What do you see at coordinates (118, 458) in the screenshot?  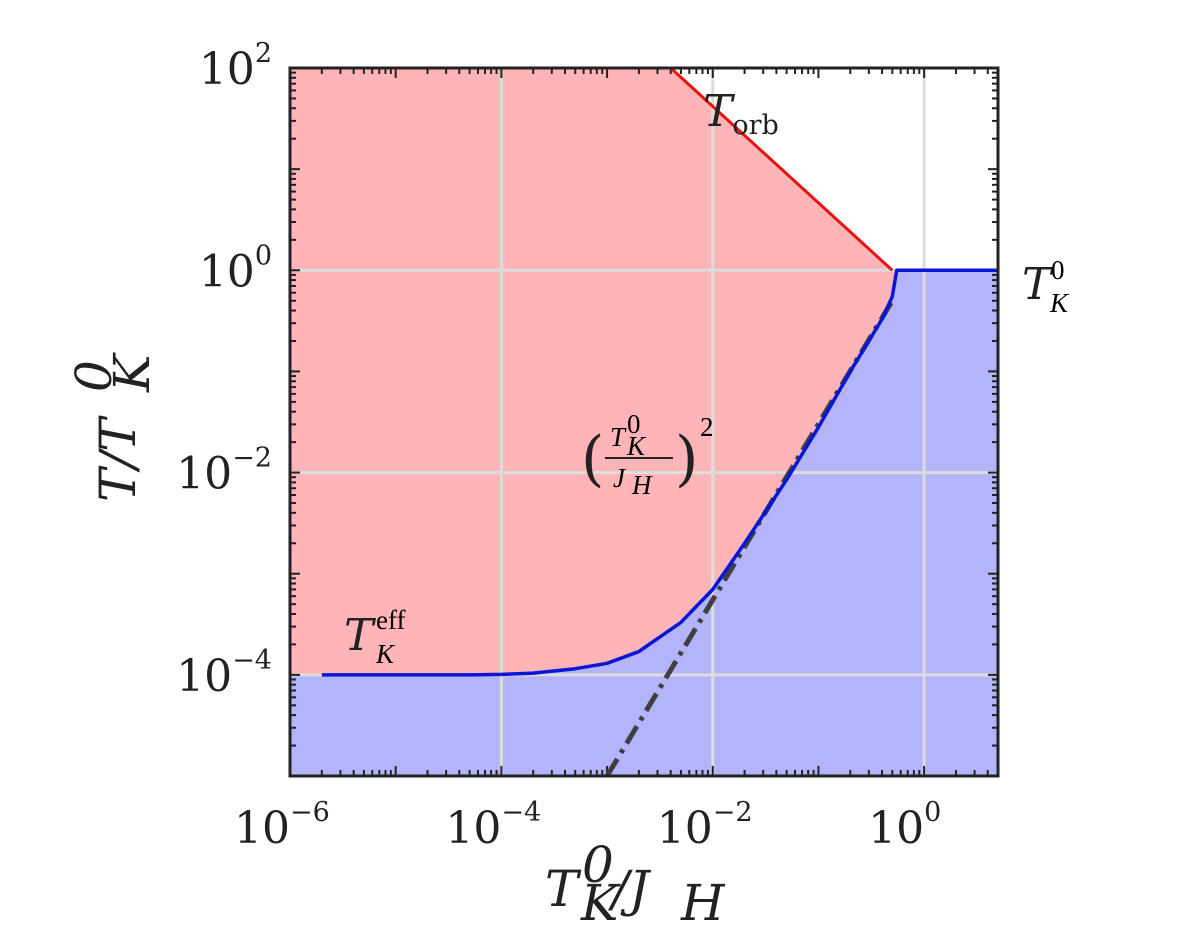 I see `svg-text: T/T` at bounding box center [118, 458].